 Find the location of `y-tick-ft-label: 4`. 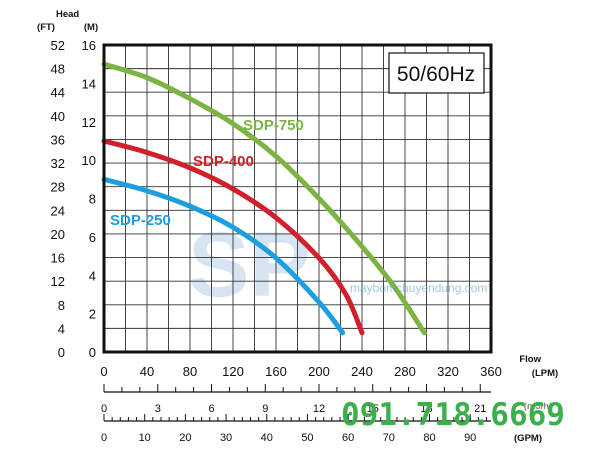

y-tick-ft-label: 4 is located at coordinates (61, 328).